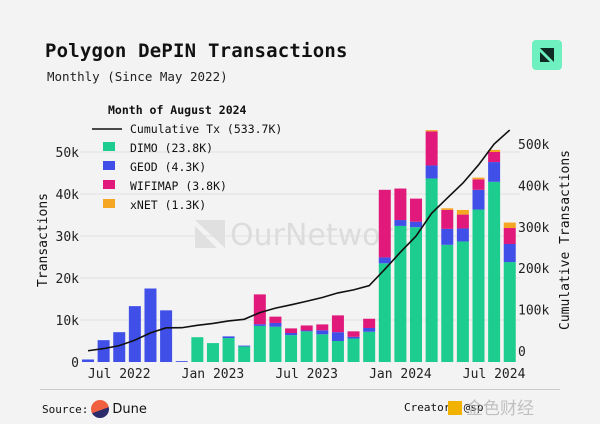  Describe the element at coordinates (109, 146) in the screenshot. I see `legend-swatch-dimo` at that location.